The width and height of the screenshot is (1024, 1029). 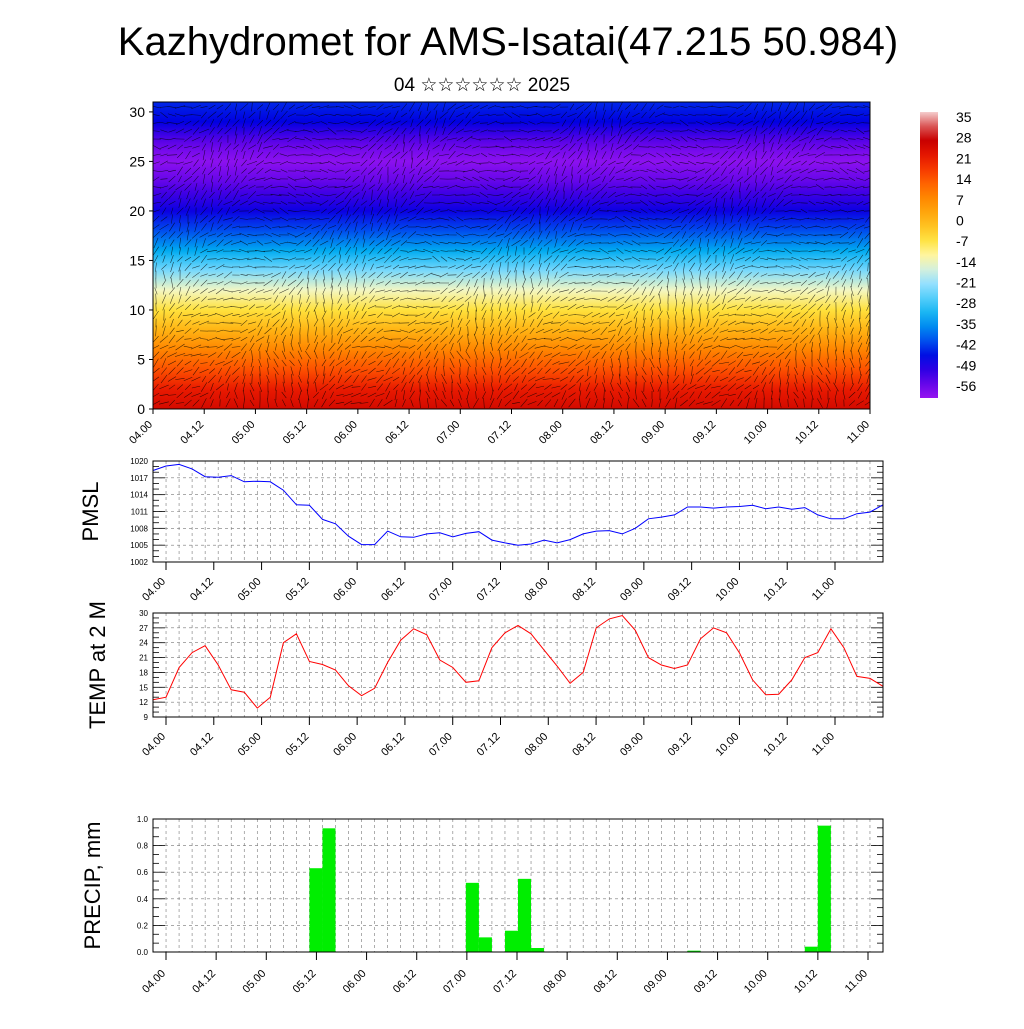 I want to click on y-tick-label: 24, so click(x=143, y=643).